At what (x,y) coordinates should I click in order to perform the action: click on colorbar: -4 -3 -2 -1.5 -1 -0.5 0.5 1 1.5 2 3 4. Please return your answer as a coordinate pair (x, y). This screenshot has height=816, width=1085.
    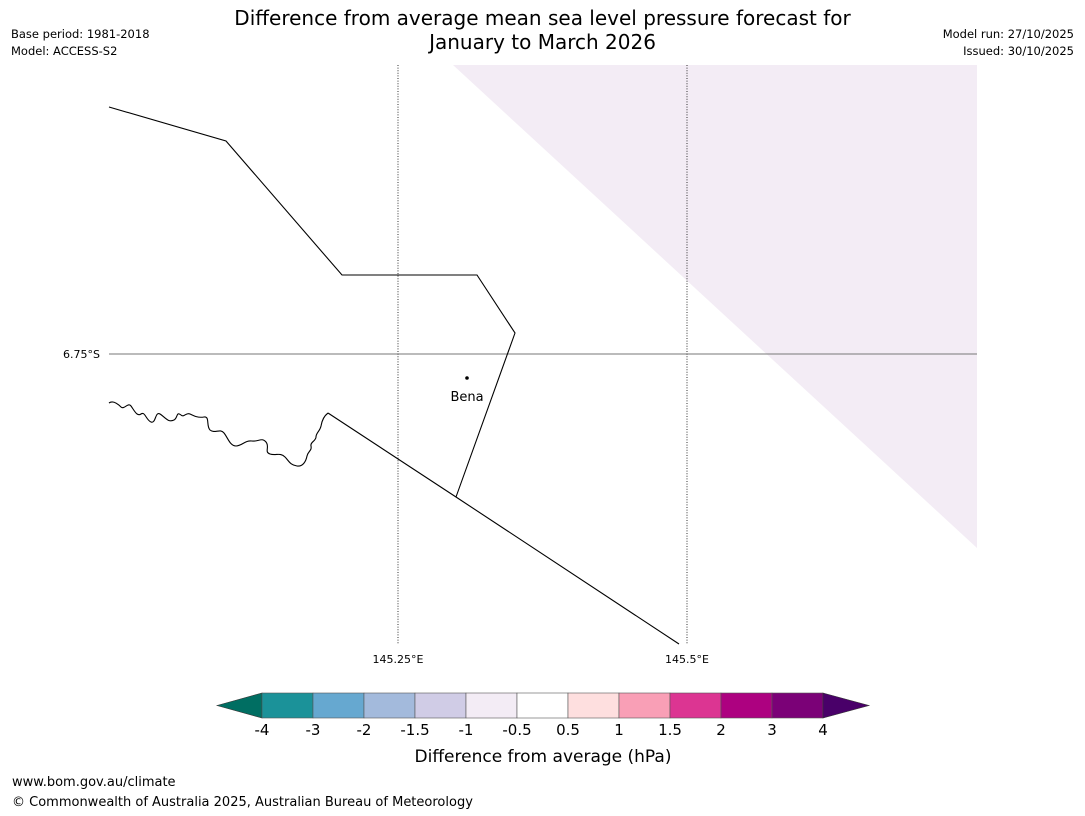
    Looking at the image, I should click on (543, 715).